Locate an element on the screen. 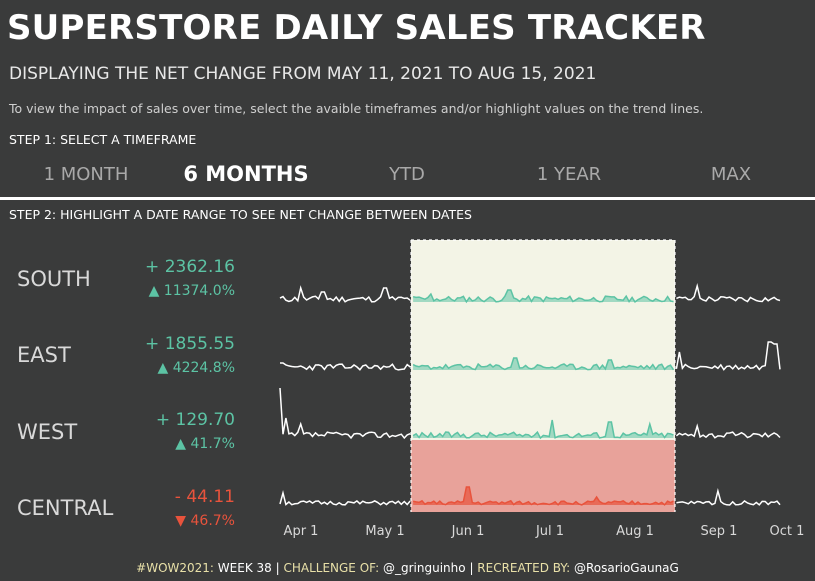 The image size is (815, 581). footer-recreated-label: RECREATED BY: is located at coordinates (524, 568).